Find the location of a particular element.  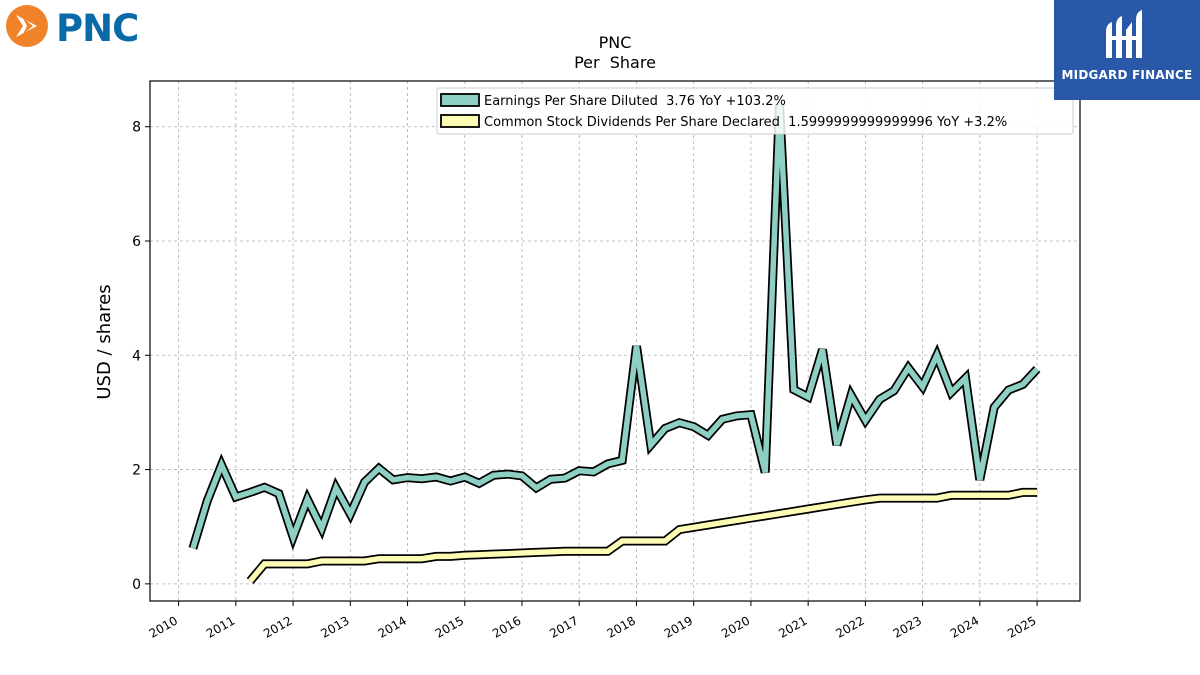

y-axis-label: USD / shares is located at coordinates (104, 341).